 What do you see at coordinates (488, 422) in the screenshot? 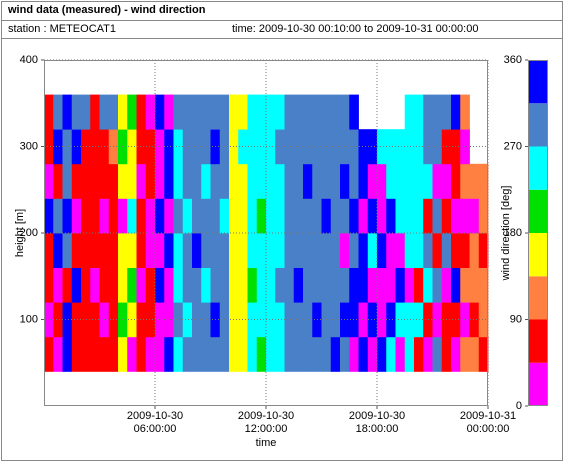
I see `x-tick-label: 2009-10-31 00:00:00` at bounding box center [488, 422].